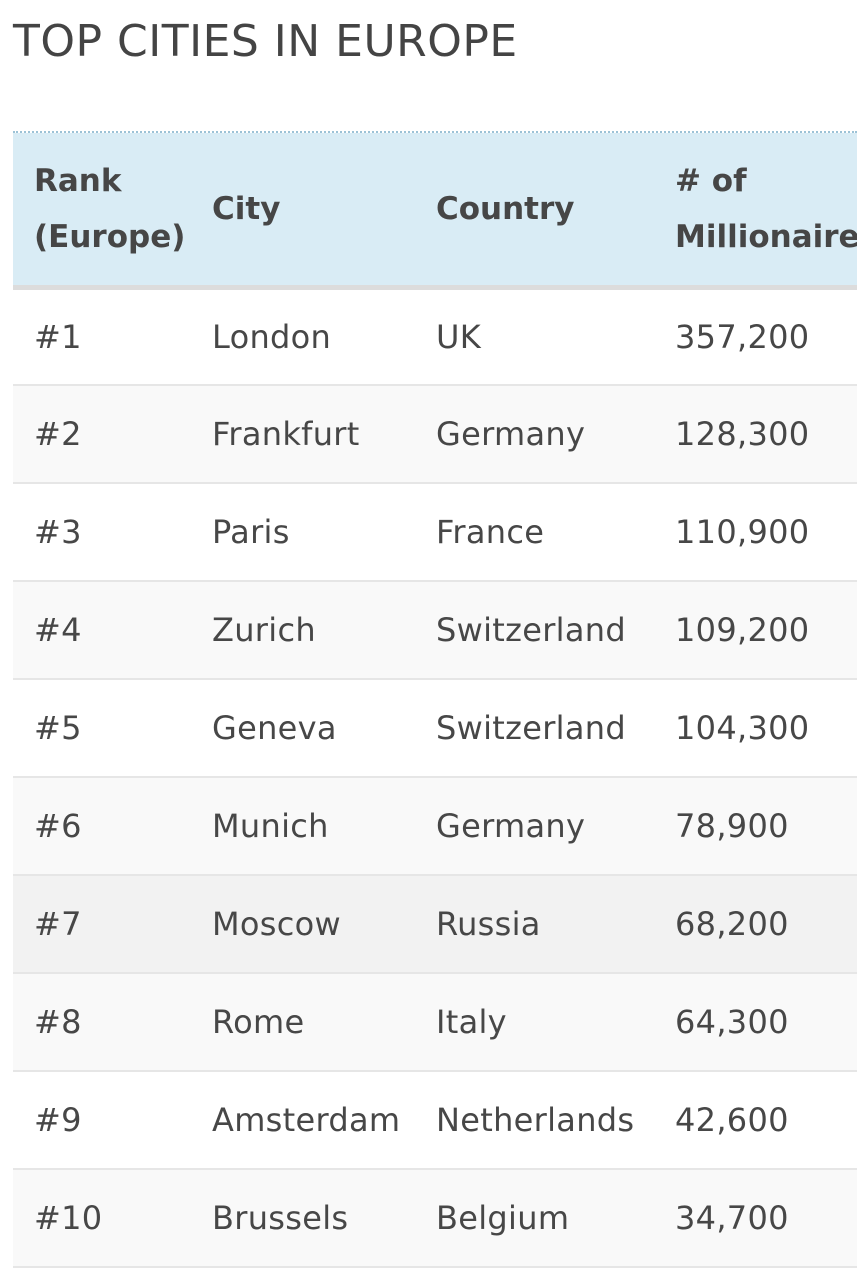 This screenshot has height=1280, width=857. I want to click on cell-millionaires: 78,900, so click(755, 826).